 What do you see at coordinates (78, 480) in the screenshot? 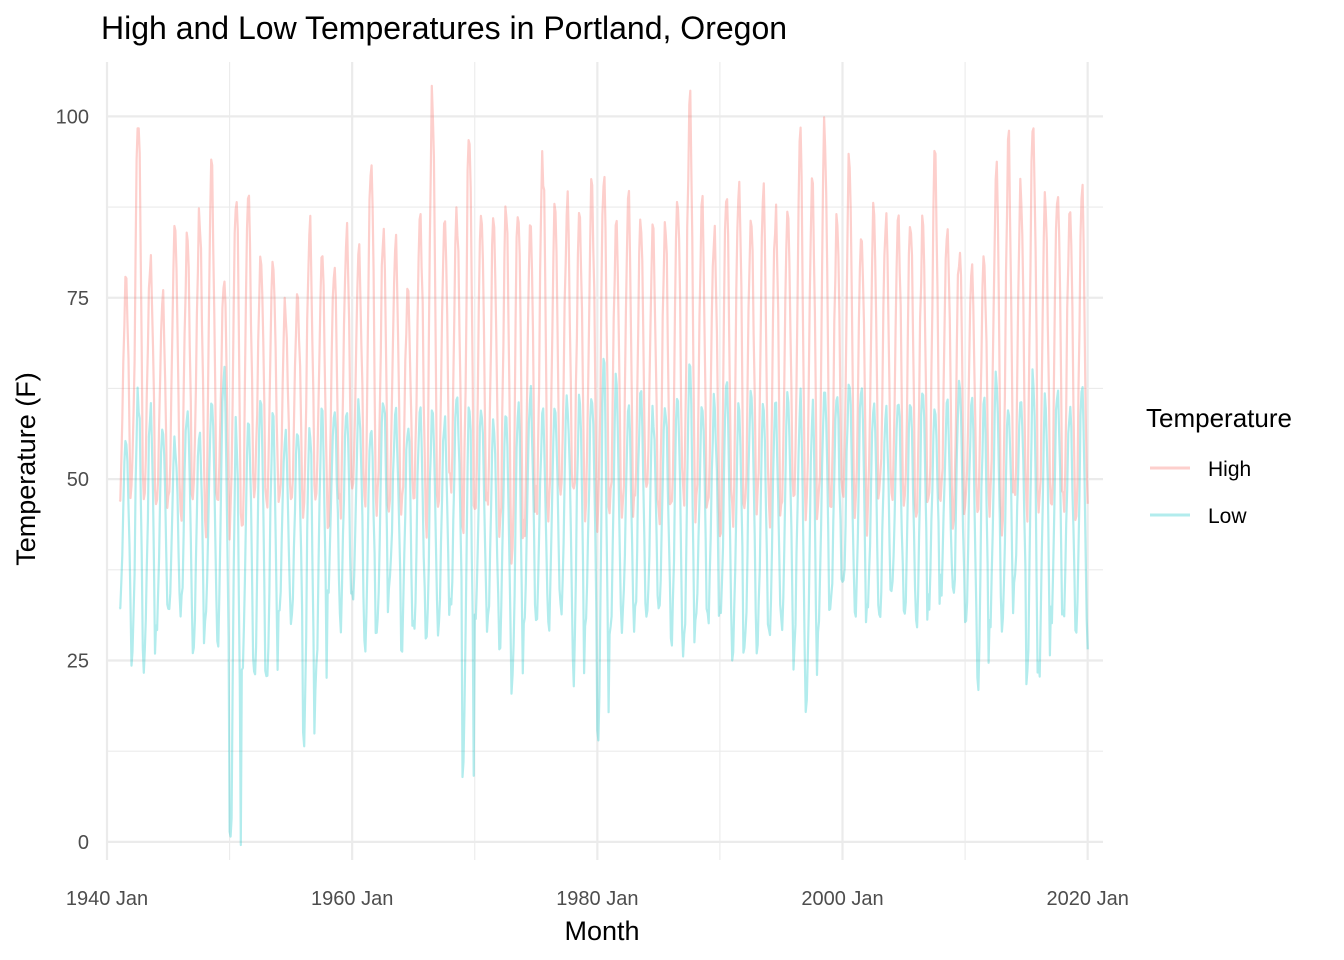
I see `y-tick-label: 50` at bounding box center [78, 480].